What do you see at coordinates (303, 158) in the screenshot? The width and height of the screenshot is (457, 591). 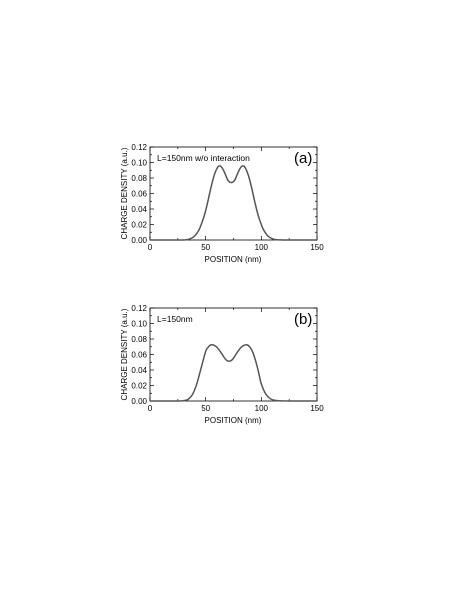 I see `panel-label: (a)` at bounding box center [303, 158].